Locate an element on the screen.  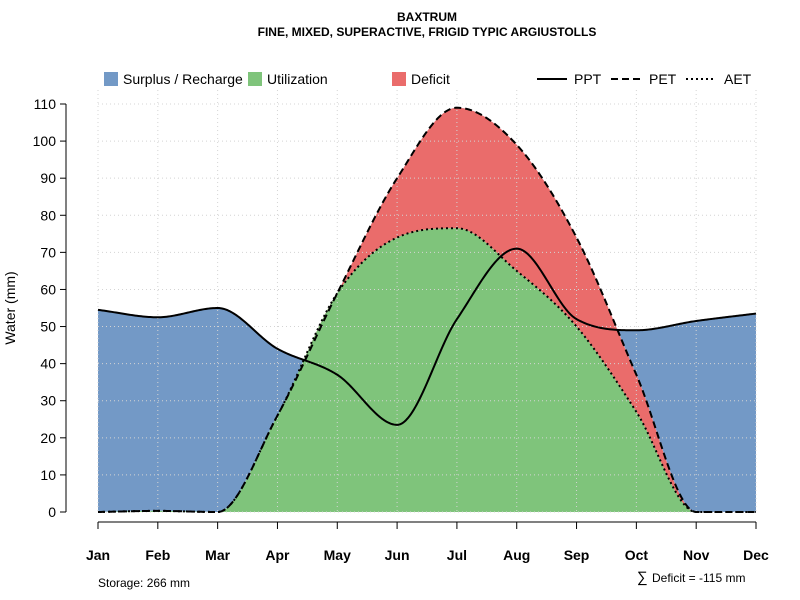
y-tick-label: 50 is located at coordinates (48, 327).